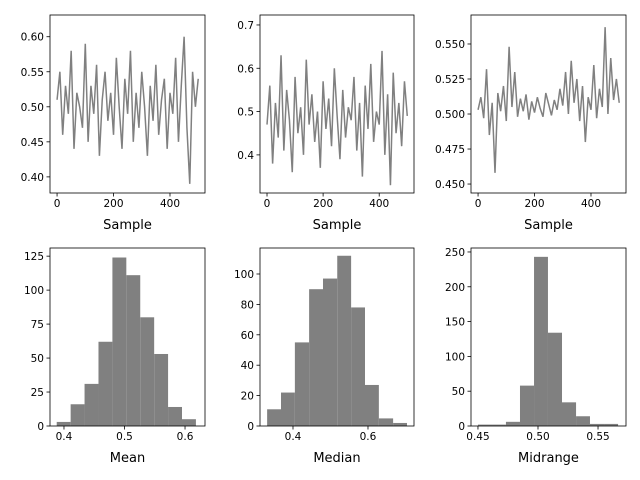 This screenshot has width=640, height=480. What do you see at coordinates (247, 336) in the screenshot?
I see `y-tick-label: 60` at bounding box center [247, 336].